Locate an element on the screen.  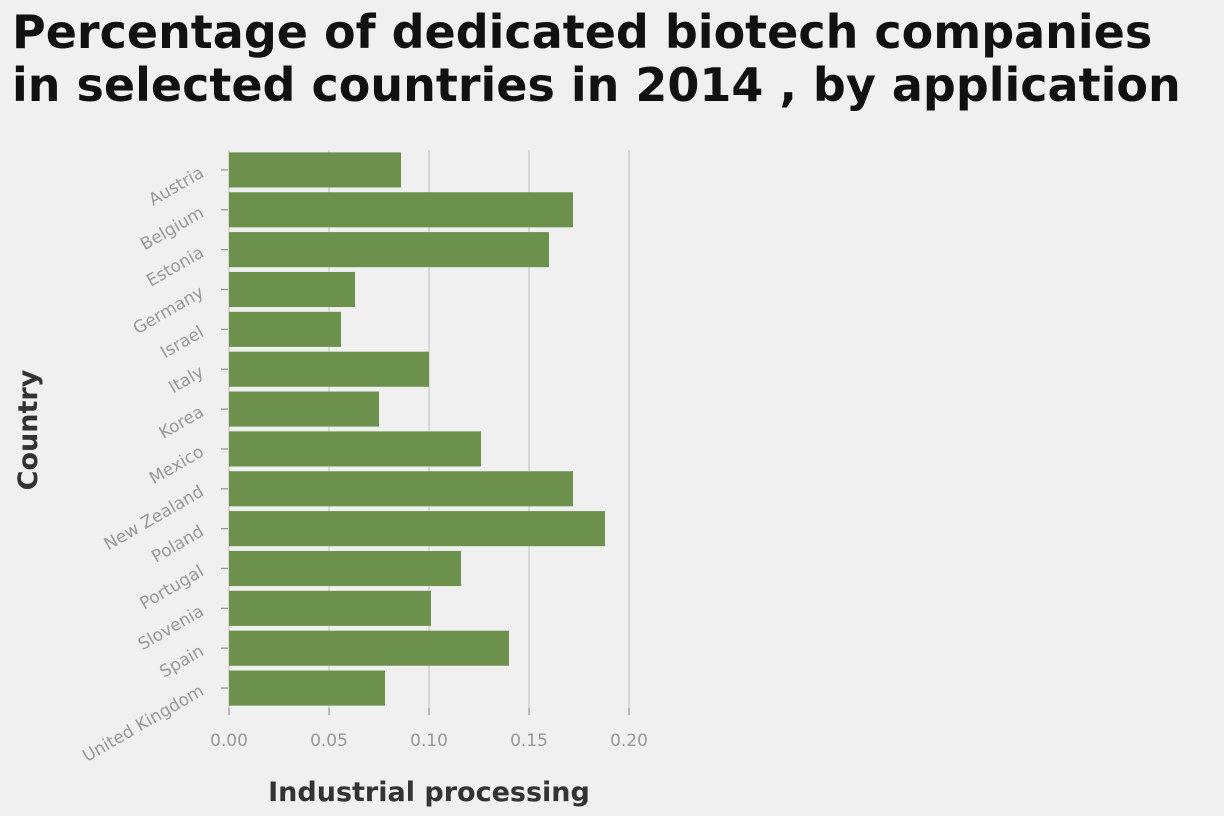
y-tick-label: Korea is located at coordinates (182, 422).